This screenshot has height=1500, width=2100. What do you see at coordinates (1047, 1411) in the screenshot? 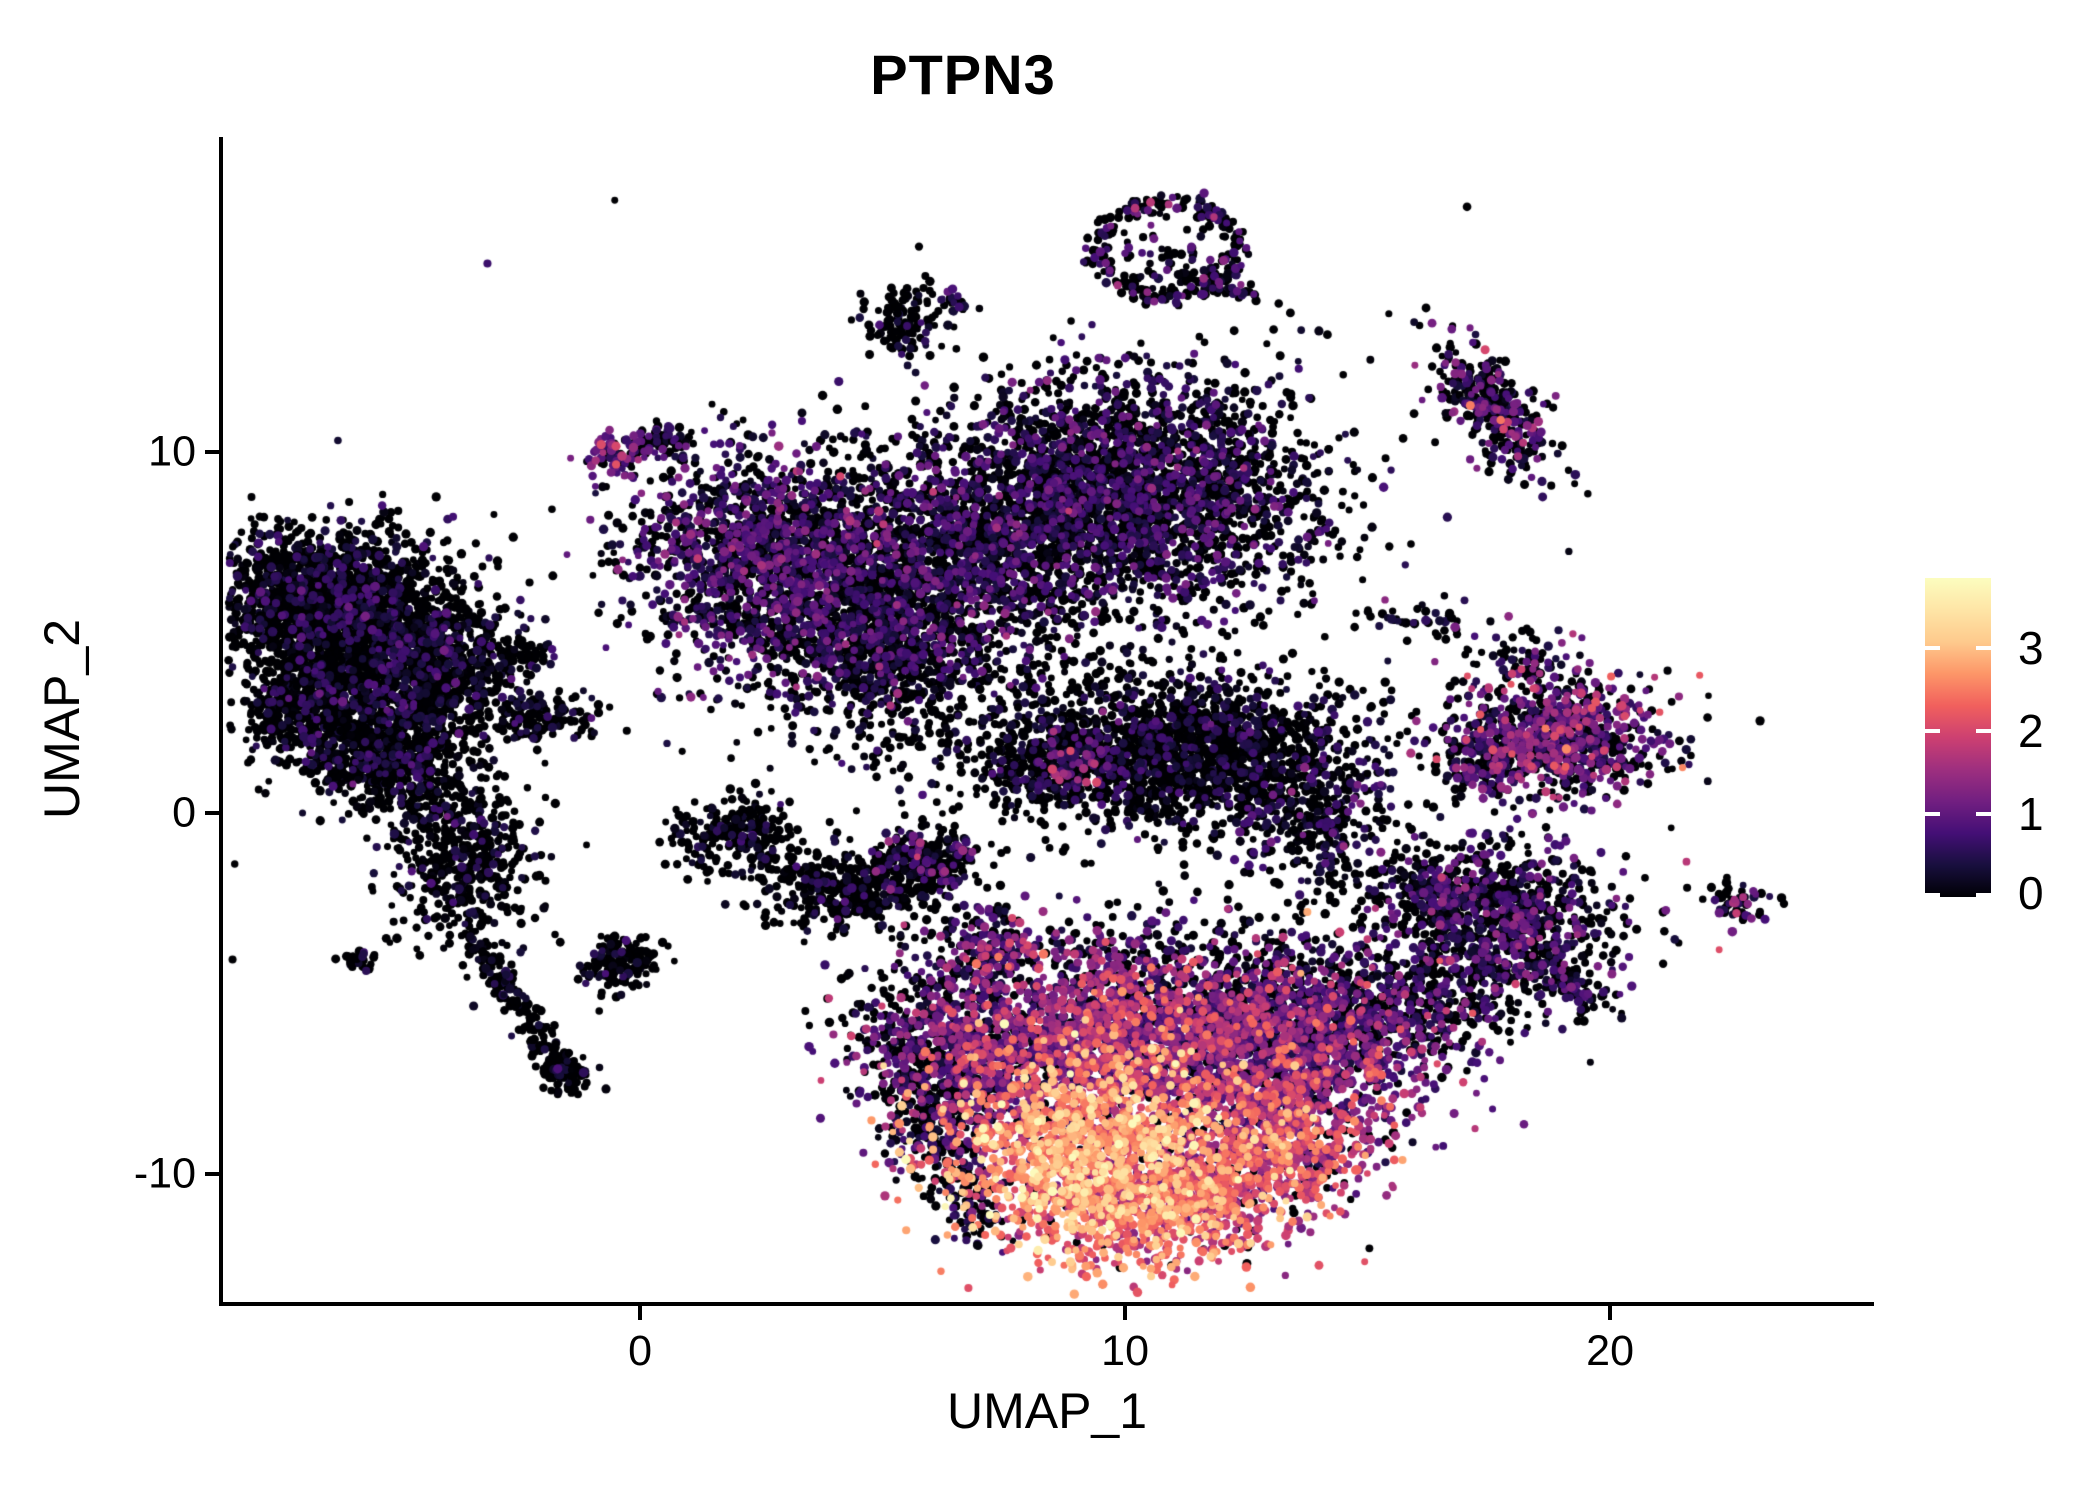
I see `x-axis-title: UMAP_1` at bounding box center [1047, 1411].